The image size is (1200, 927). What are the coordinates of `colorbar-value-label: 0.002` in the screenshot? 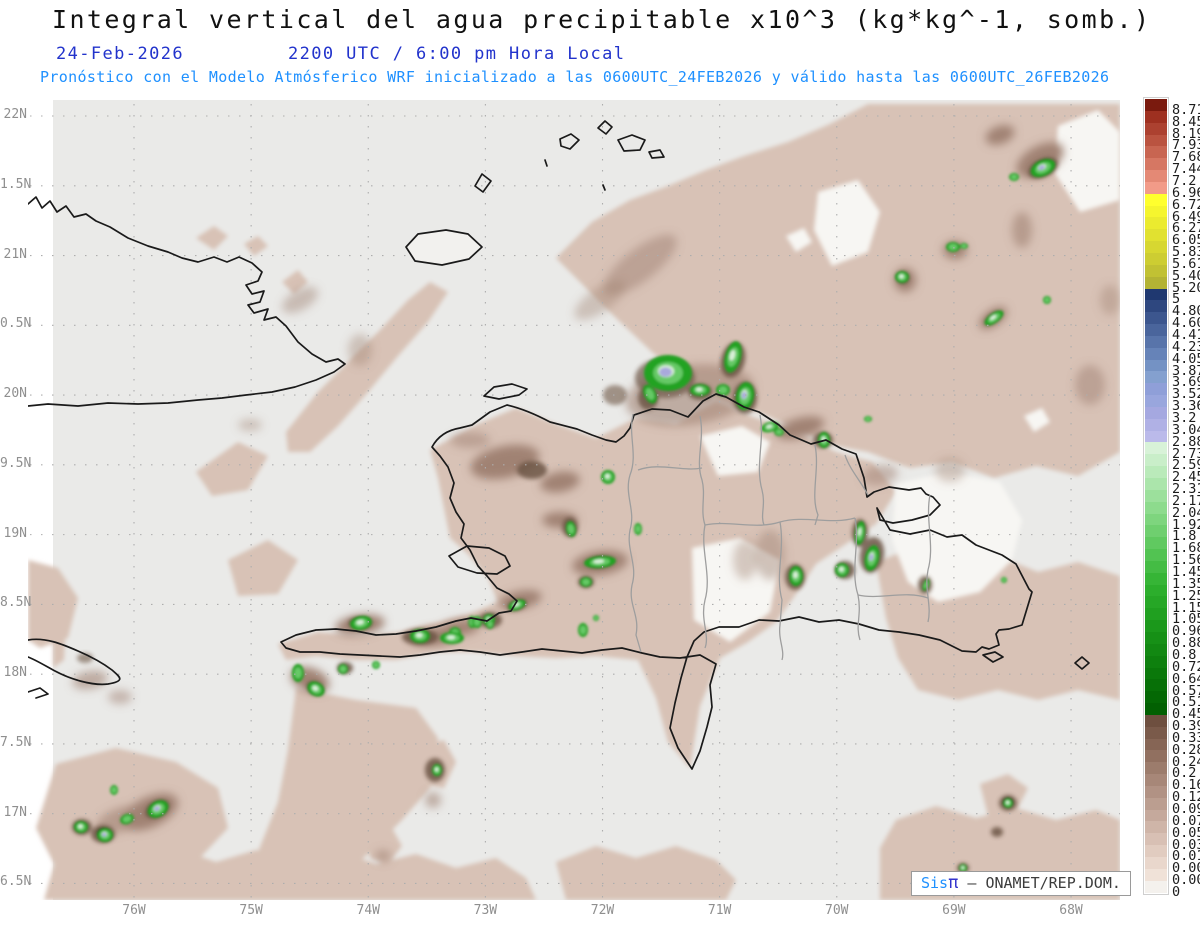 It's located at (1186, 880).